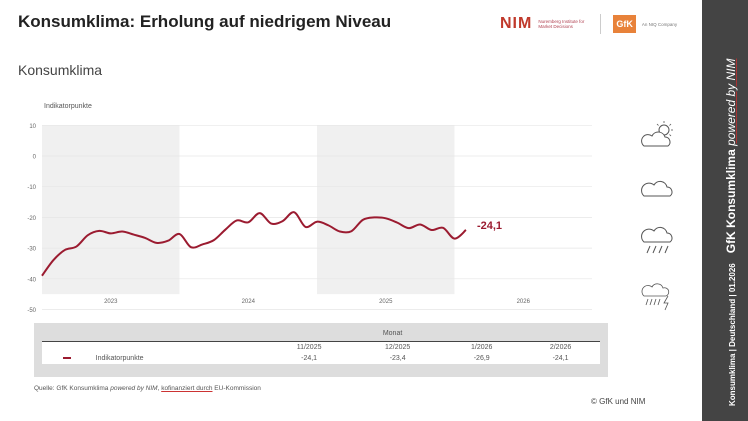  What do you see at coordinates (524, 302) in the screenshot?
I see `x-tick-label: 2026` at bounding box center [524, 302].